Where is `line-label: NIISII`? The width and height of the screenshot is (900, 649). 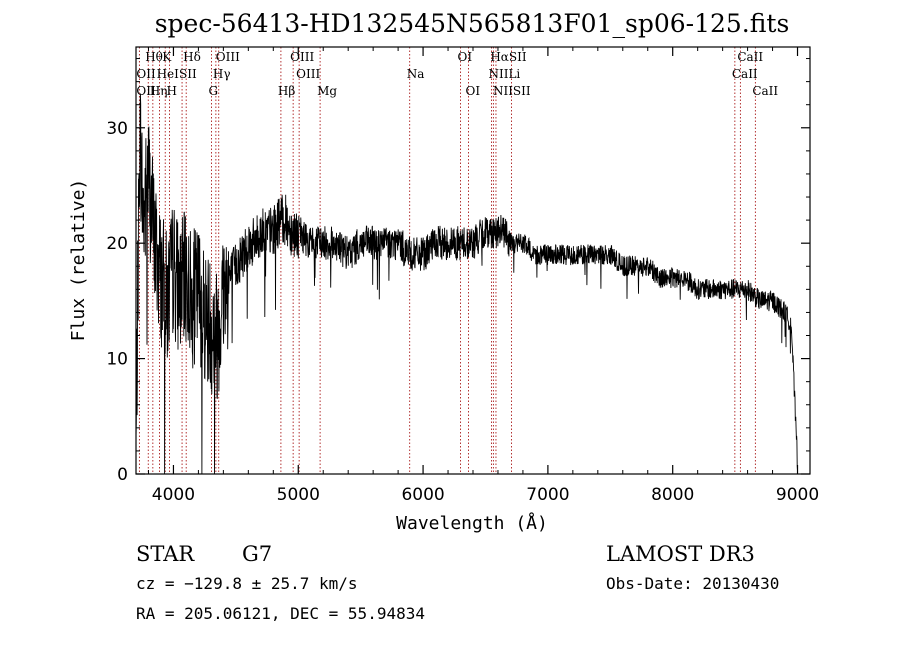 line-label: NIISII is located at coordinates (512, 91).